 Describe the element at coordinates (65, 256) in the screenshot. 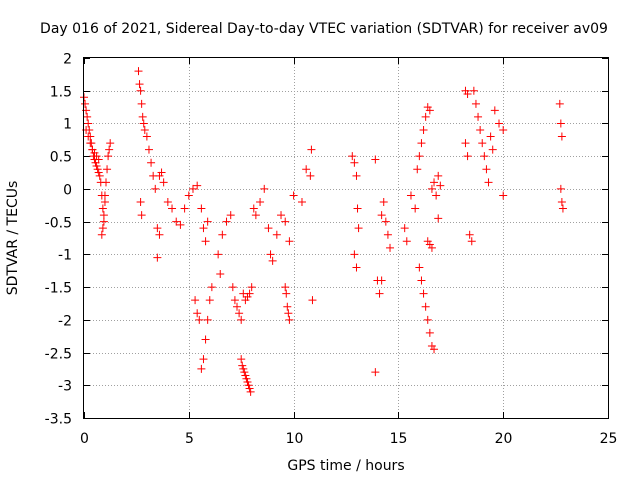

I see `y-tick-label: -1` at that location.